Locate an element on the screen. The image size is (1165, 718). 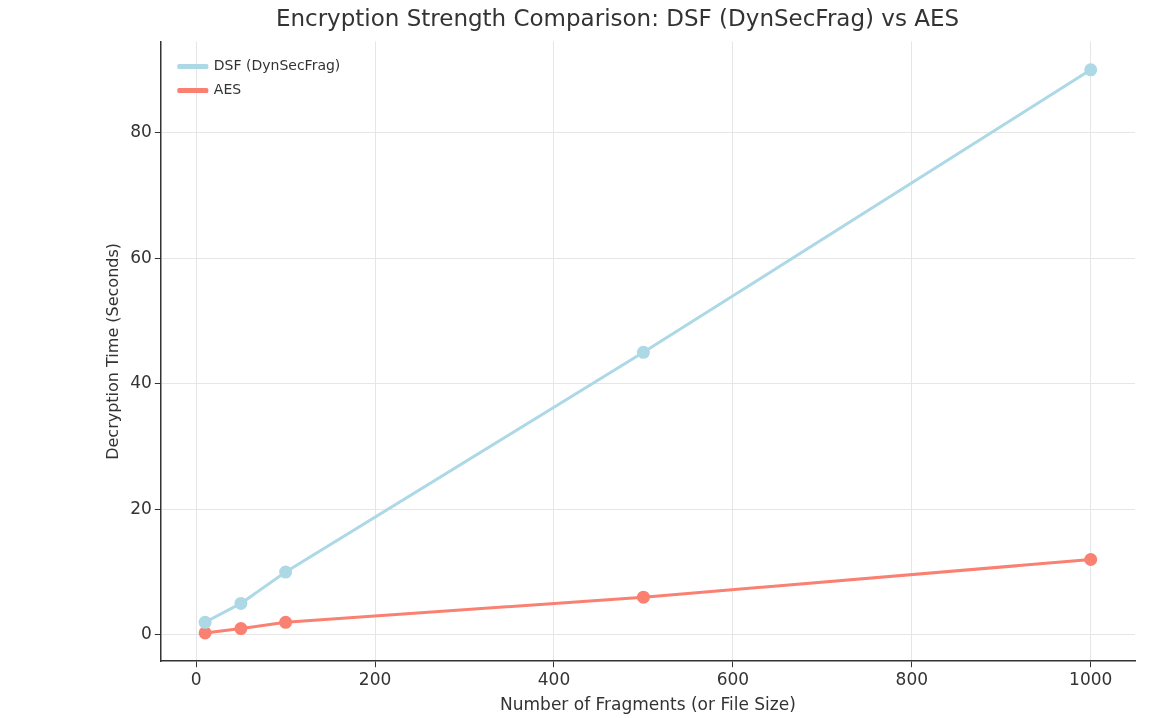
x-tick-label: 200 is located at coordinates (375, 678).